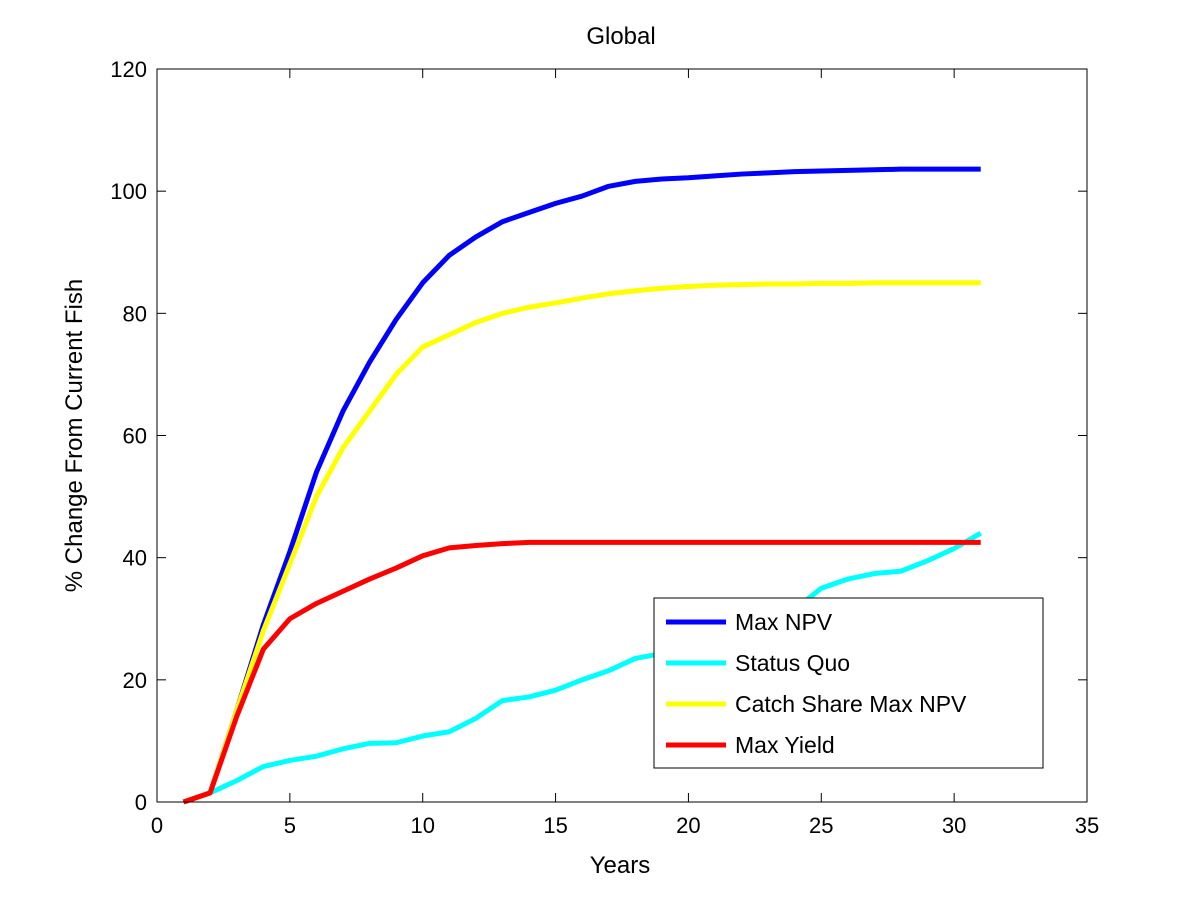  I want to click on x-tick-label: 15, so click(555, 825).